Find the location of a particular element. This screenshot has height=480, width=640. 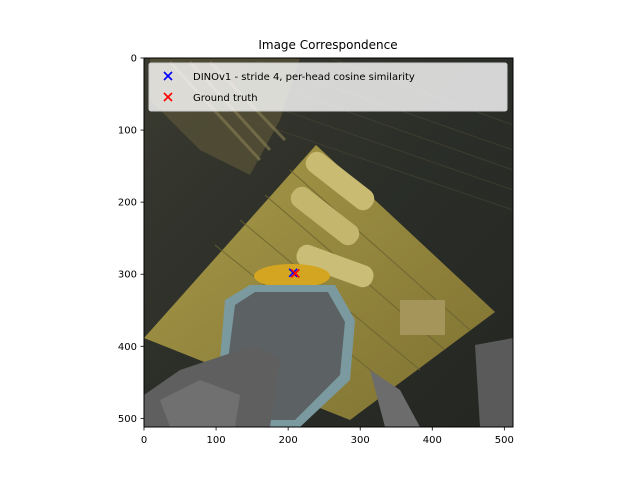

y-tick-label: 100 is located at coordinates (127, 131).